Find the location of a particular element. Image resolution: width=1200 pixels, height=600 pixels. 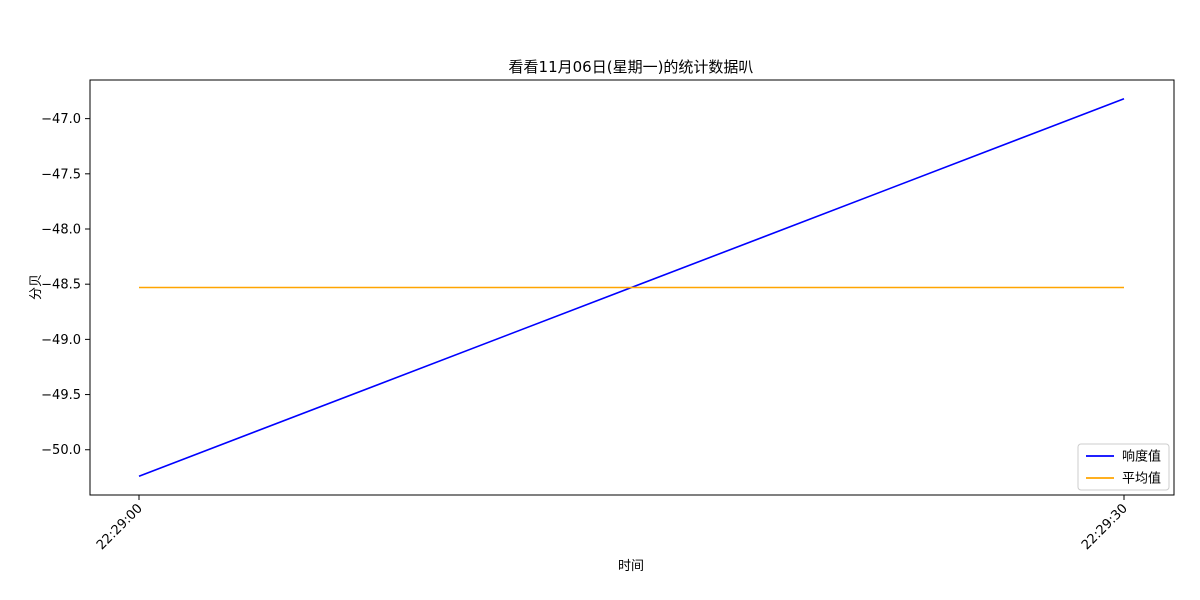

chart-title: 看看11月06日(星期一)的统计数据叭 is located at coordinates (631, 67).